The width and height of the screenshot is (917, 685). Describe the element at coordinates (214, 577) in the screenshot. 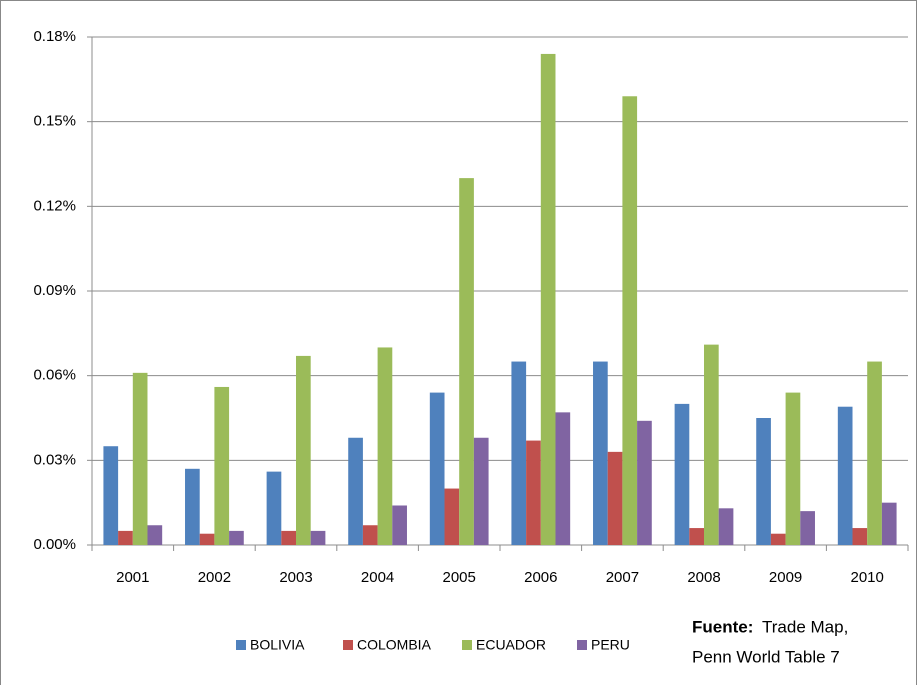

I see `x-tick-label: 2002` at that location.